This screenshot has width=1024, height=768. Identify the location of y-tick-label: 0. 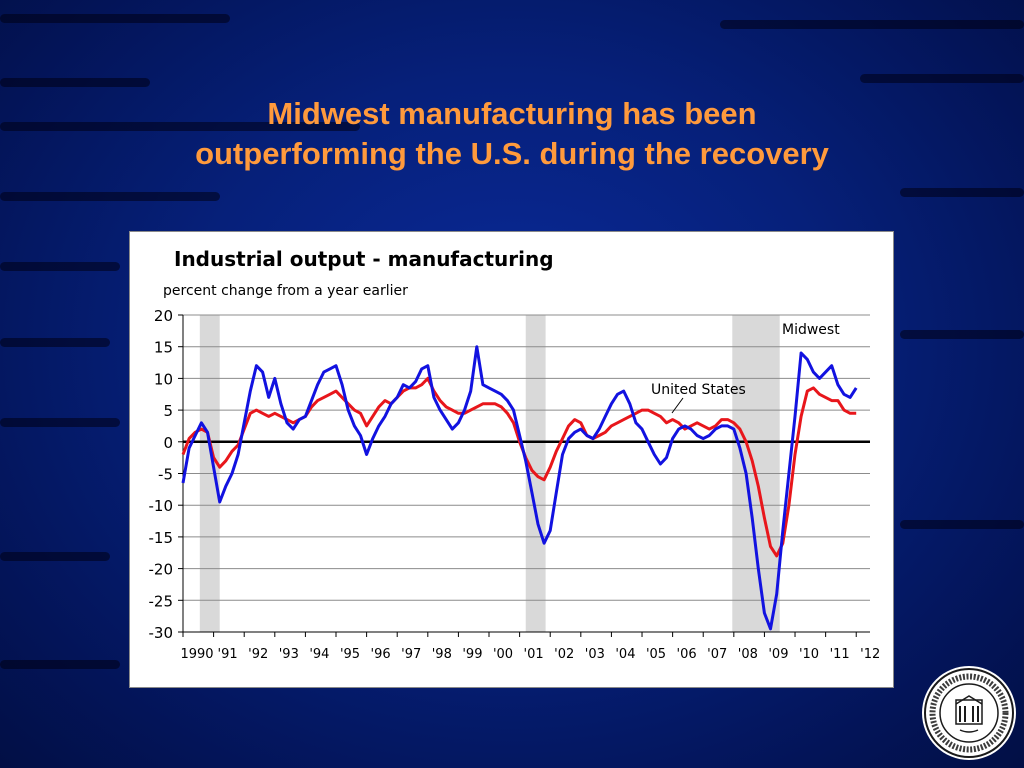
(168, 443).